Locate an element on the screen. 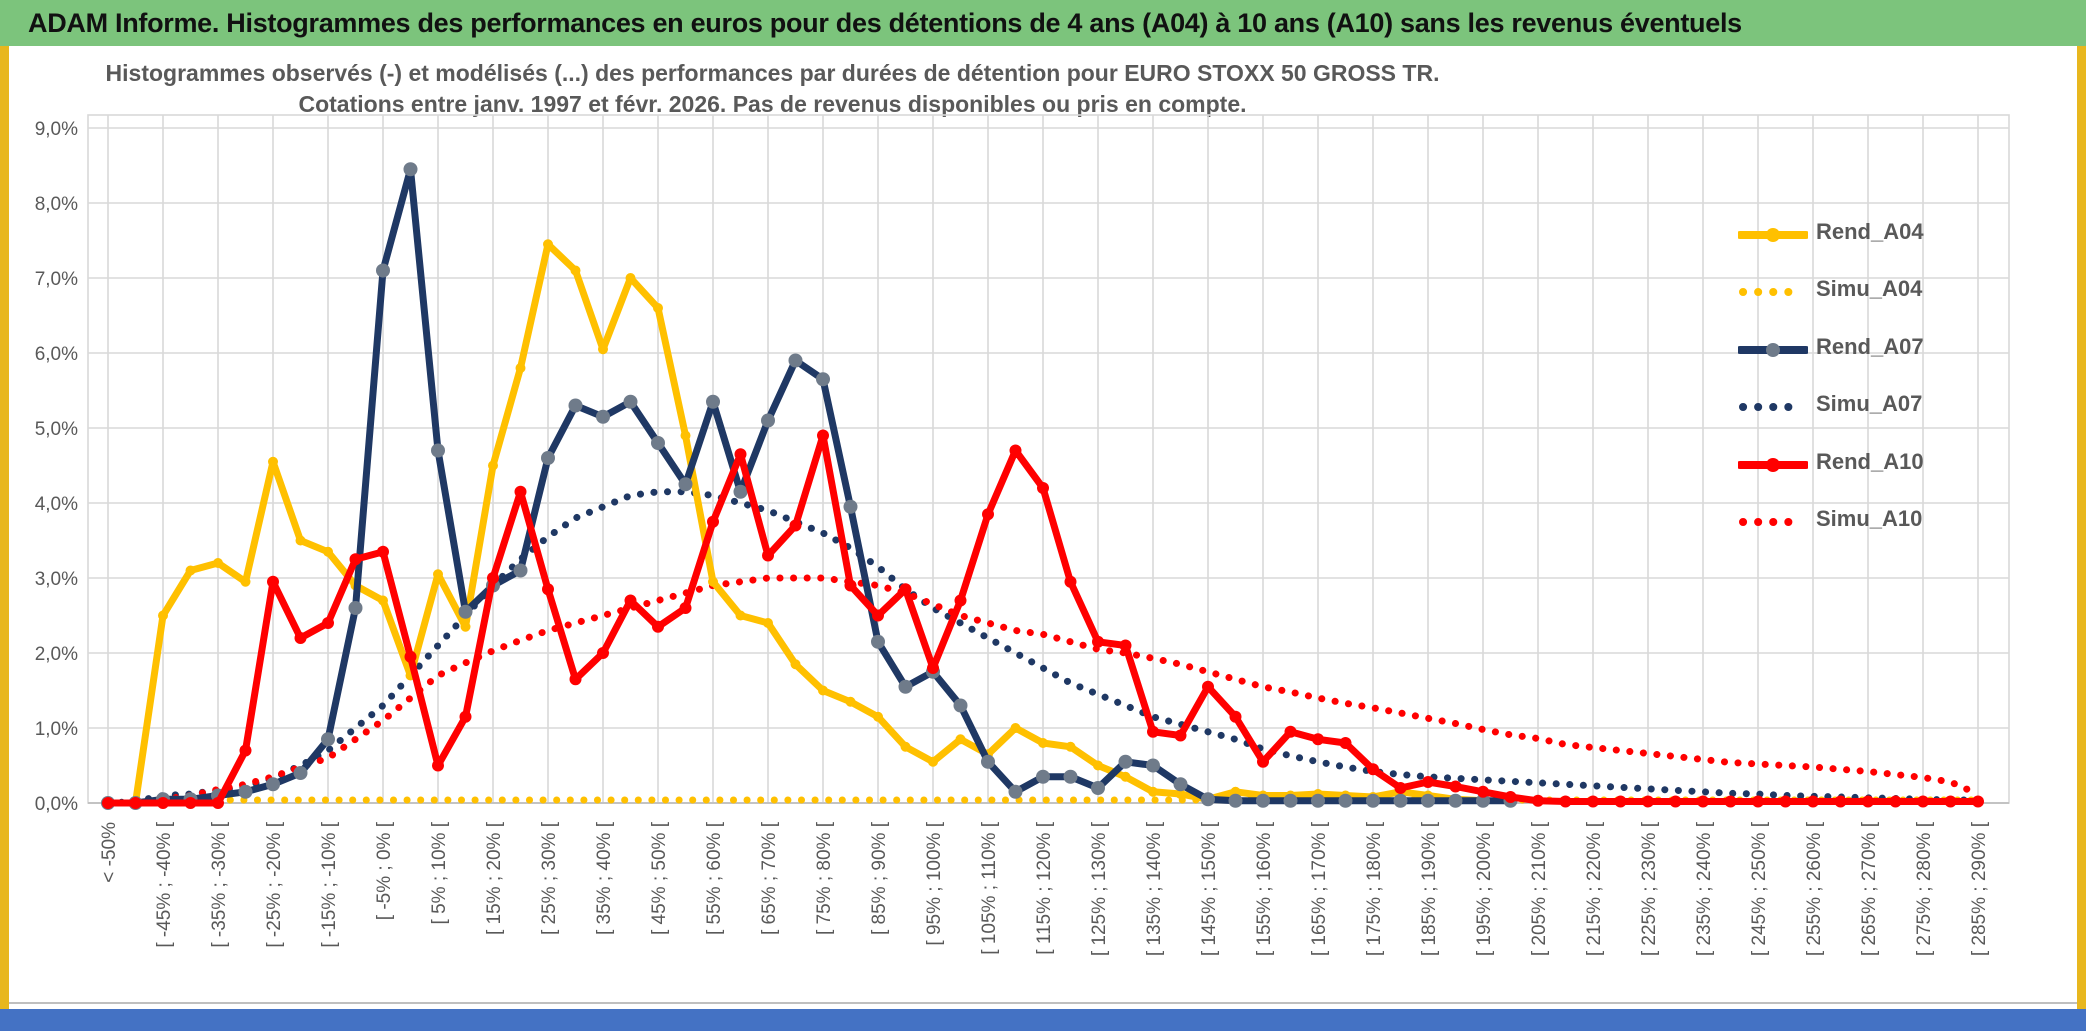  legend-label: Rend_A07 is located at coordinates (1870, 346).